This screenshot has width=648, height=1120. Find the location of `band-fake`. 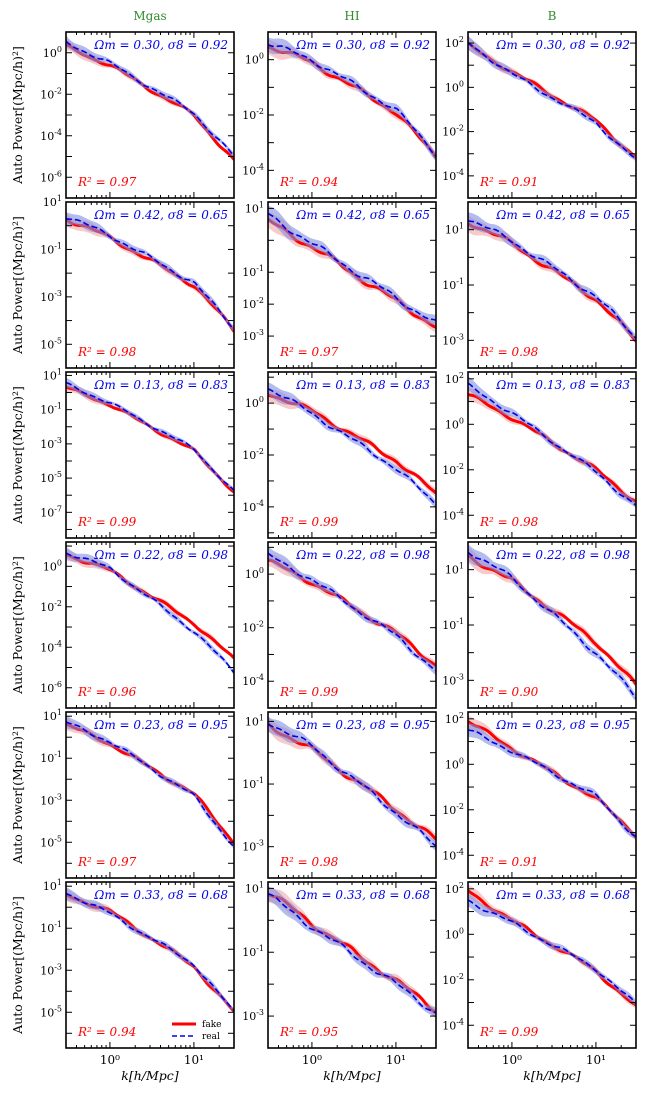

band-fake is located at coordinates (352, 100).